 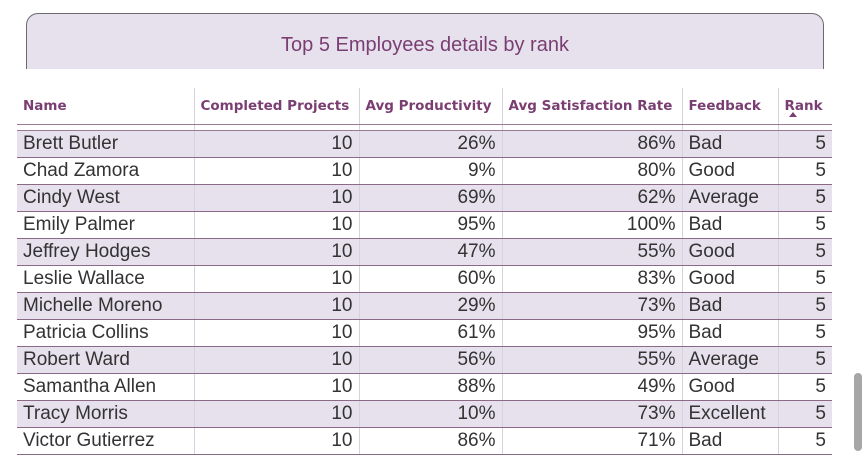 I want to click on sort-ascending-icon, so click(x=792, y=114).